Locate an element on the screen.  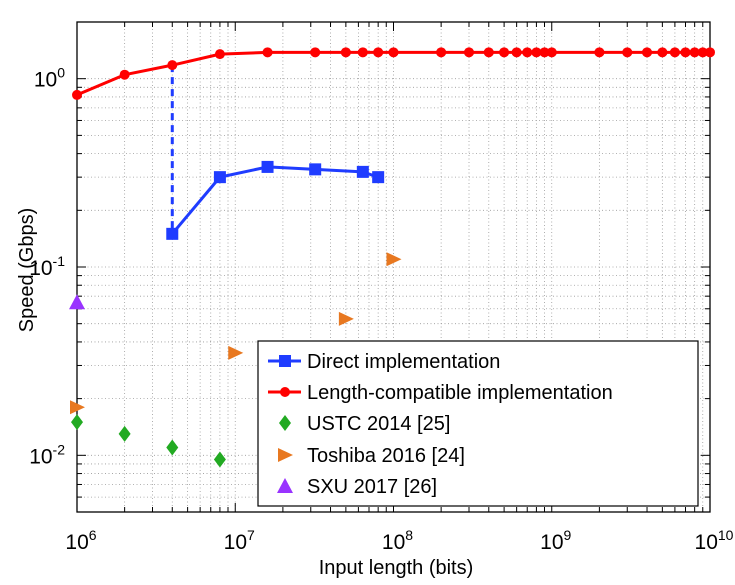
y-axis-tick-labels: 10⁻² 10⁻¹ 10⁰ is located at coordinates (47, 267).